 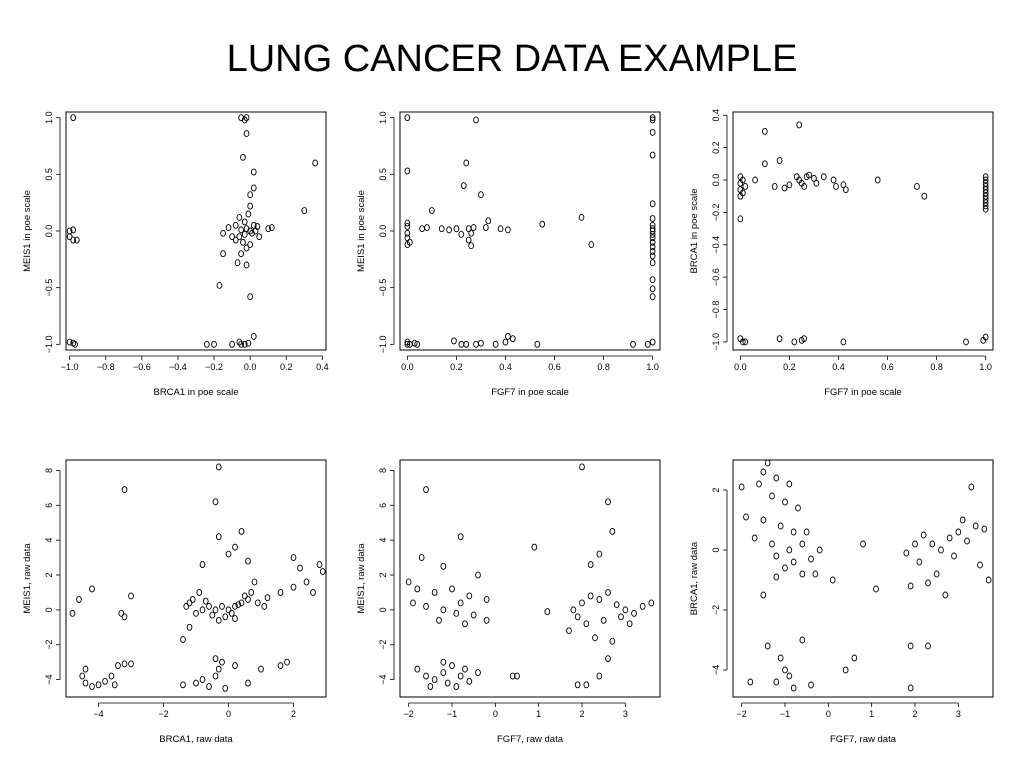 I want to click on x-tick-label: −1.0, so click(x=70, y=367).